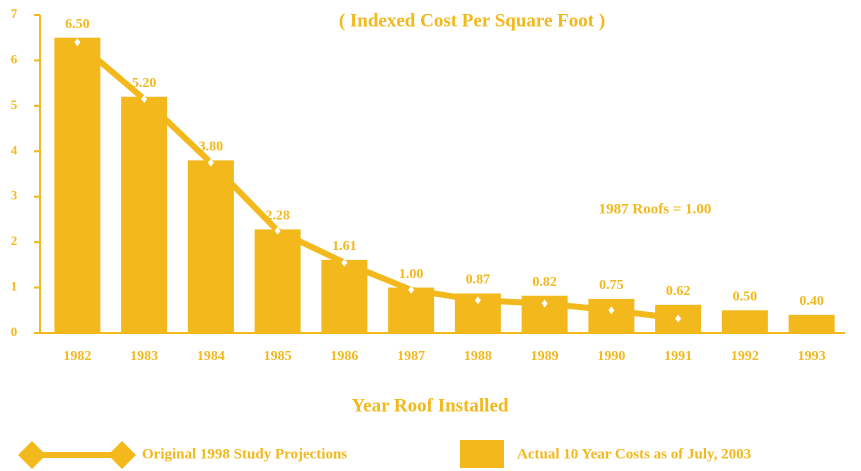  I want to click on data-label: 6.50, so click(77, 24).